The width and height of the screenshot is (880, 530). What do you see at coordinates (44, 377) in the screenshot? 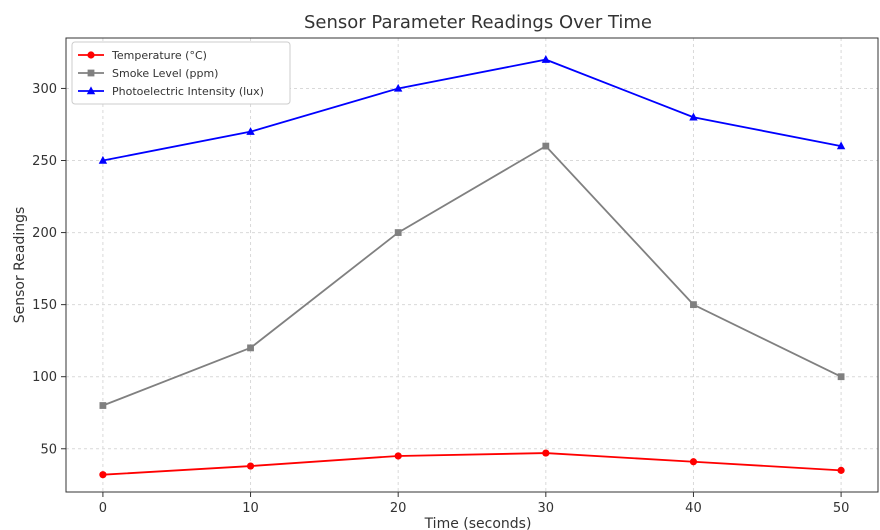
I see `y-tick-label: 100` at bounding box center [44, 377].